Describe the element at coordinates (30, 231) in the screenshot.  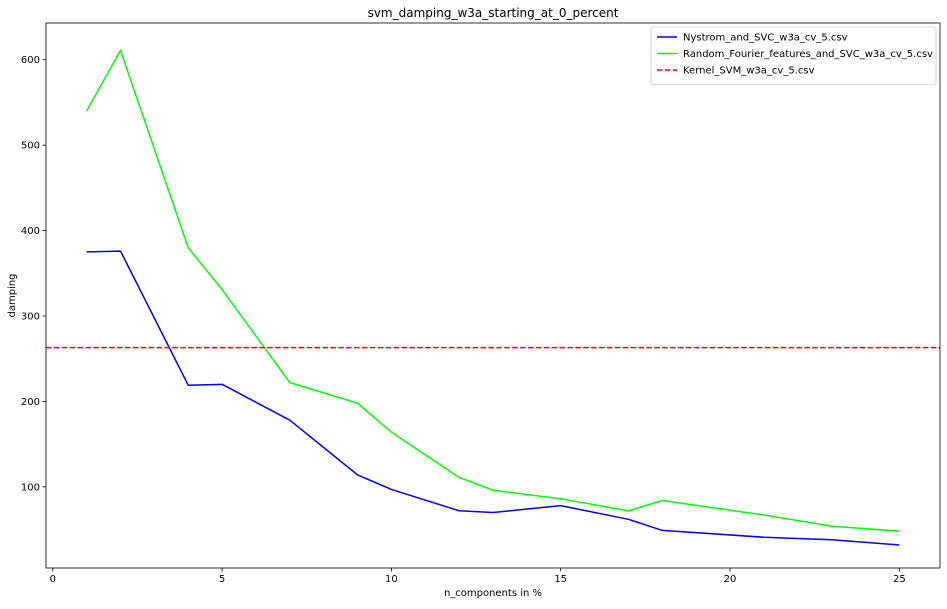
I see `y-tick-label: 400` at that location.